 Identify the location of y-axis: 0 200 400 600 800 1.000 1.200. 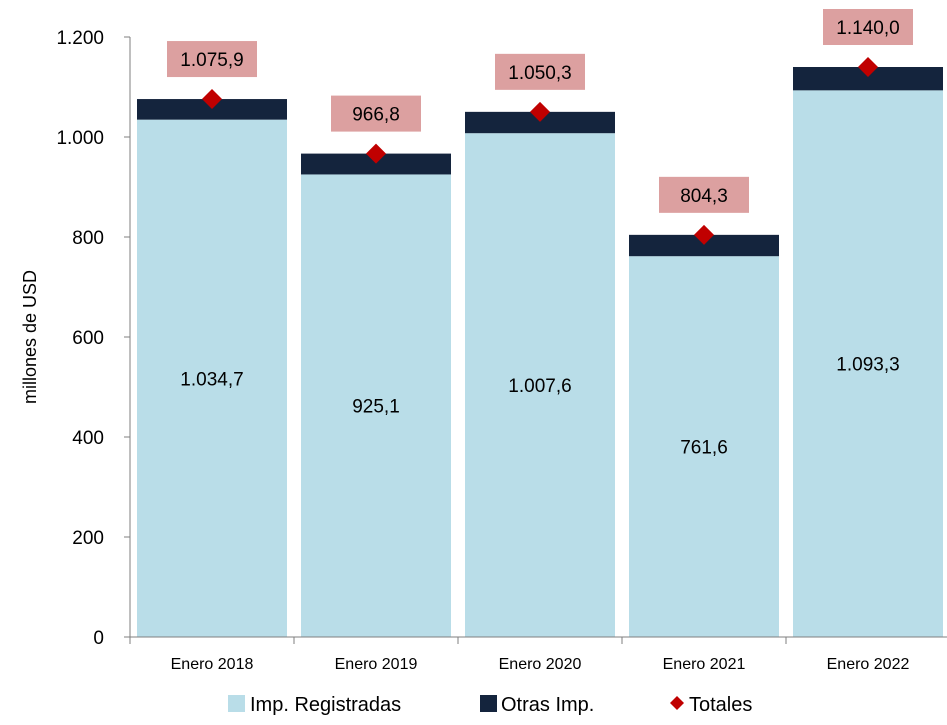
(93, 338).